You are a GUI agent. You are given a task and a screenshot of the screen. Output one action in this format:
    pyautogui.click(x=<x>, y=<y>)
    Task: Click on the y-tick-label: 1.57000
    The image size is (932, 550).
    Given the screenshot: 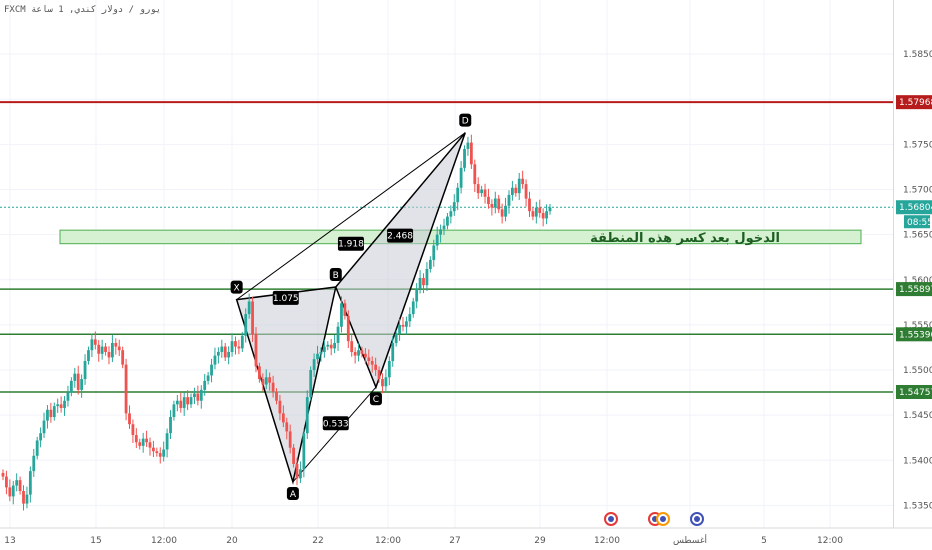 What is the action you would take?
    pyautogui.click(x=917, y=191)
    